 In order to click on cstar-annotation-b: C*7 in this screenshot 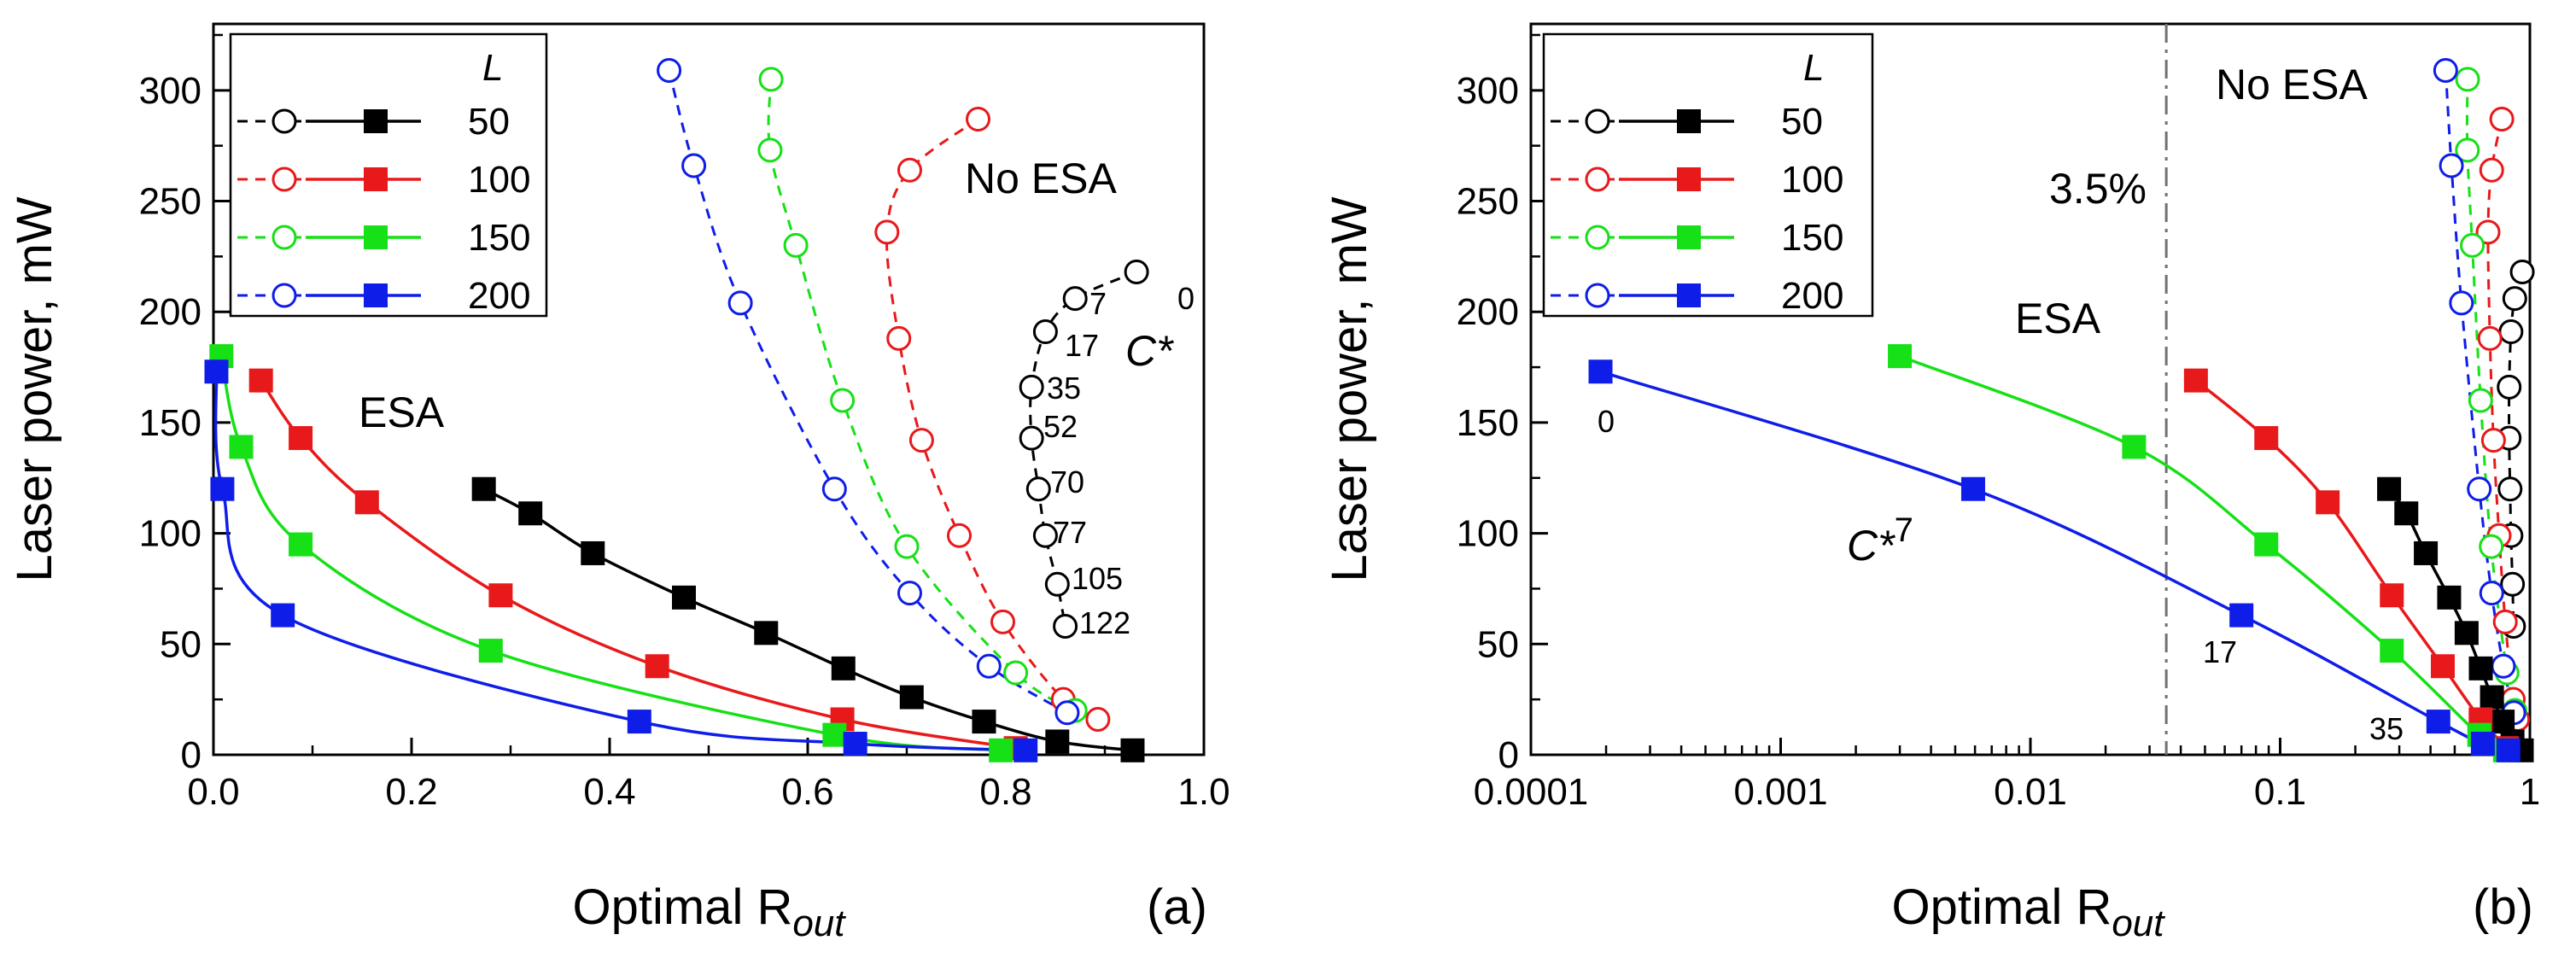, I will do `click(1880, 540)`.